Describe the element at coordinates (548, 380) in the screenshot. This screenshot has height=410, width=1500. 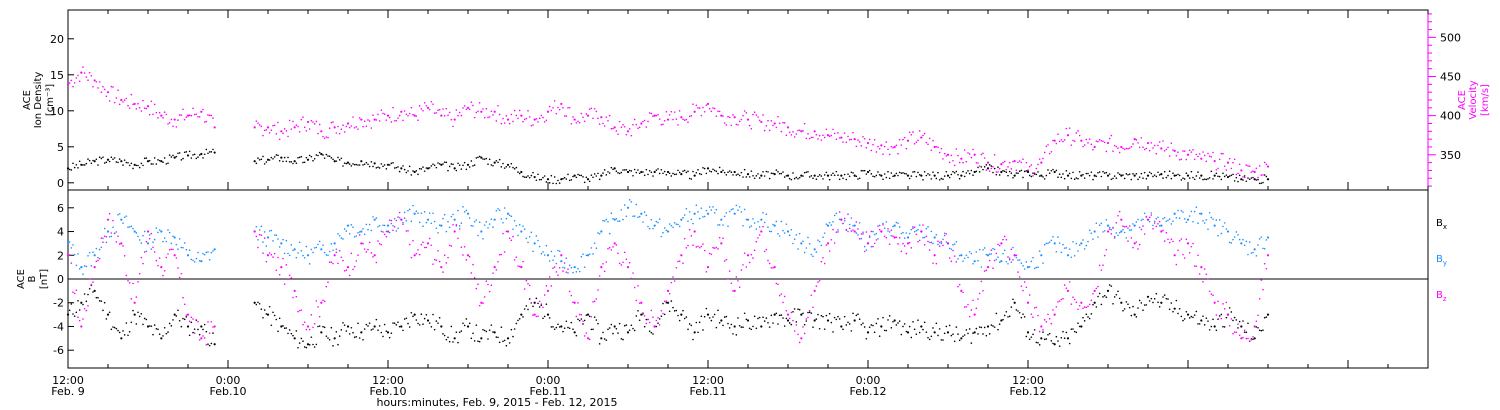
I see `xtick-label-time: 0:00` at that location.